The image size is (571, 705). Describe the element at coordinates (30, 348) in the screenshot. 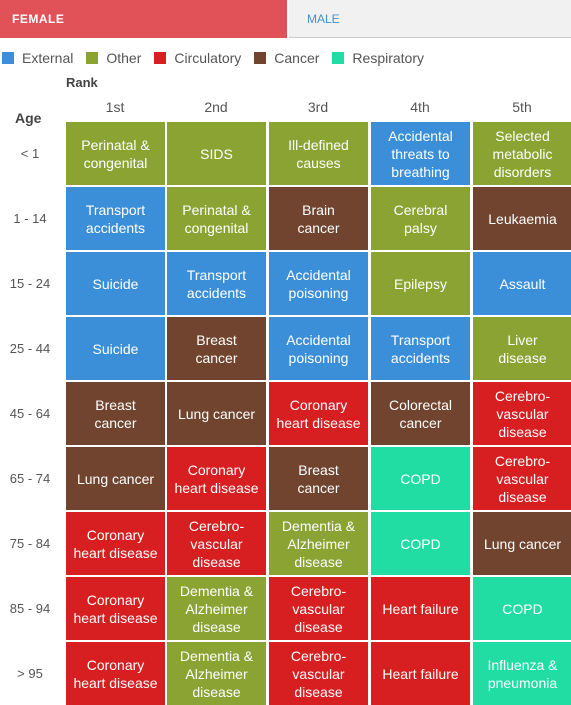

I see `age-row-label: 25 - 44` at that location.